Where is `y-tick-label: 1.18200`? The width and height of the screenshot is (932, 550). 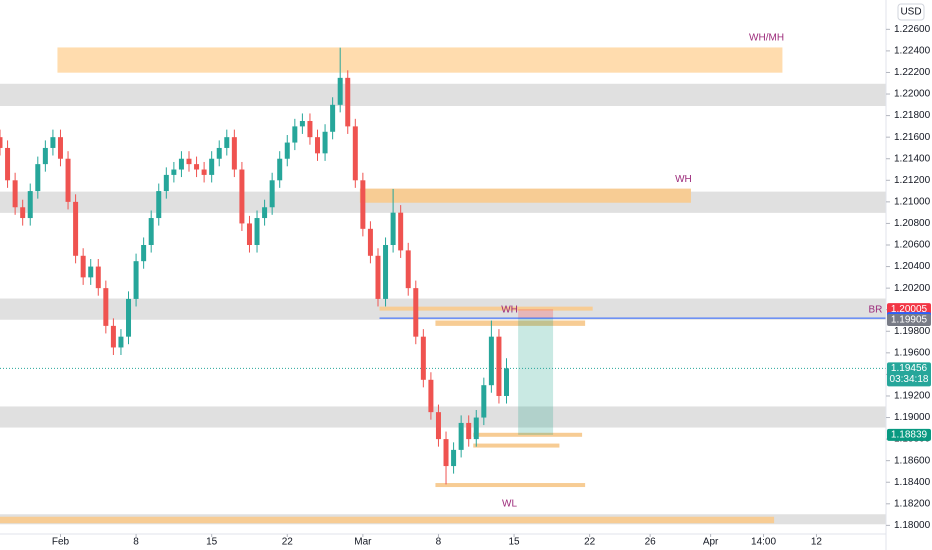
y-tick-label: 1.18200 is located at coordinates (912, 503).